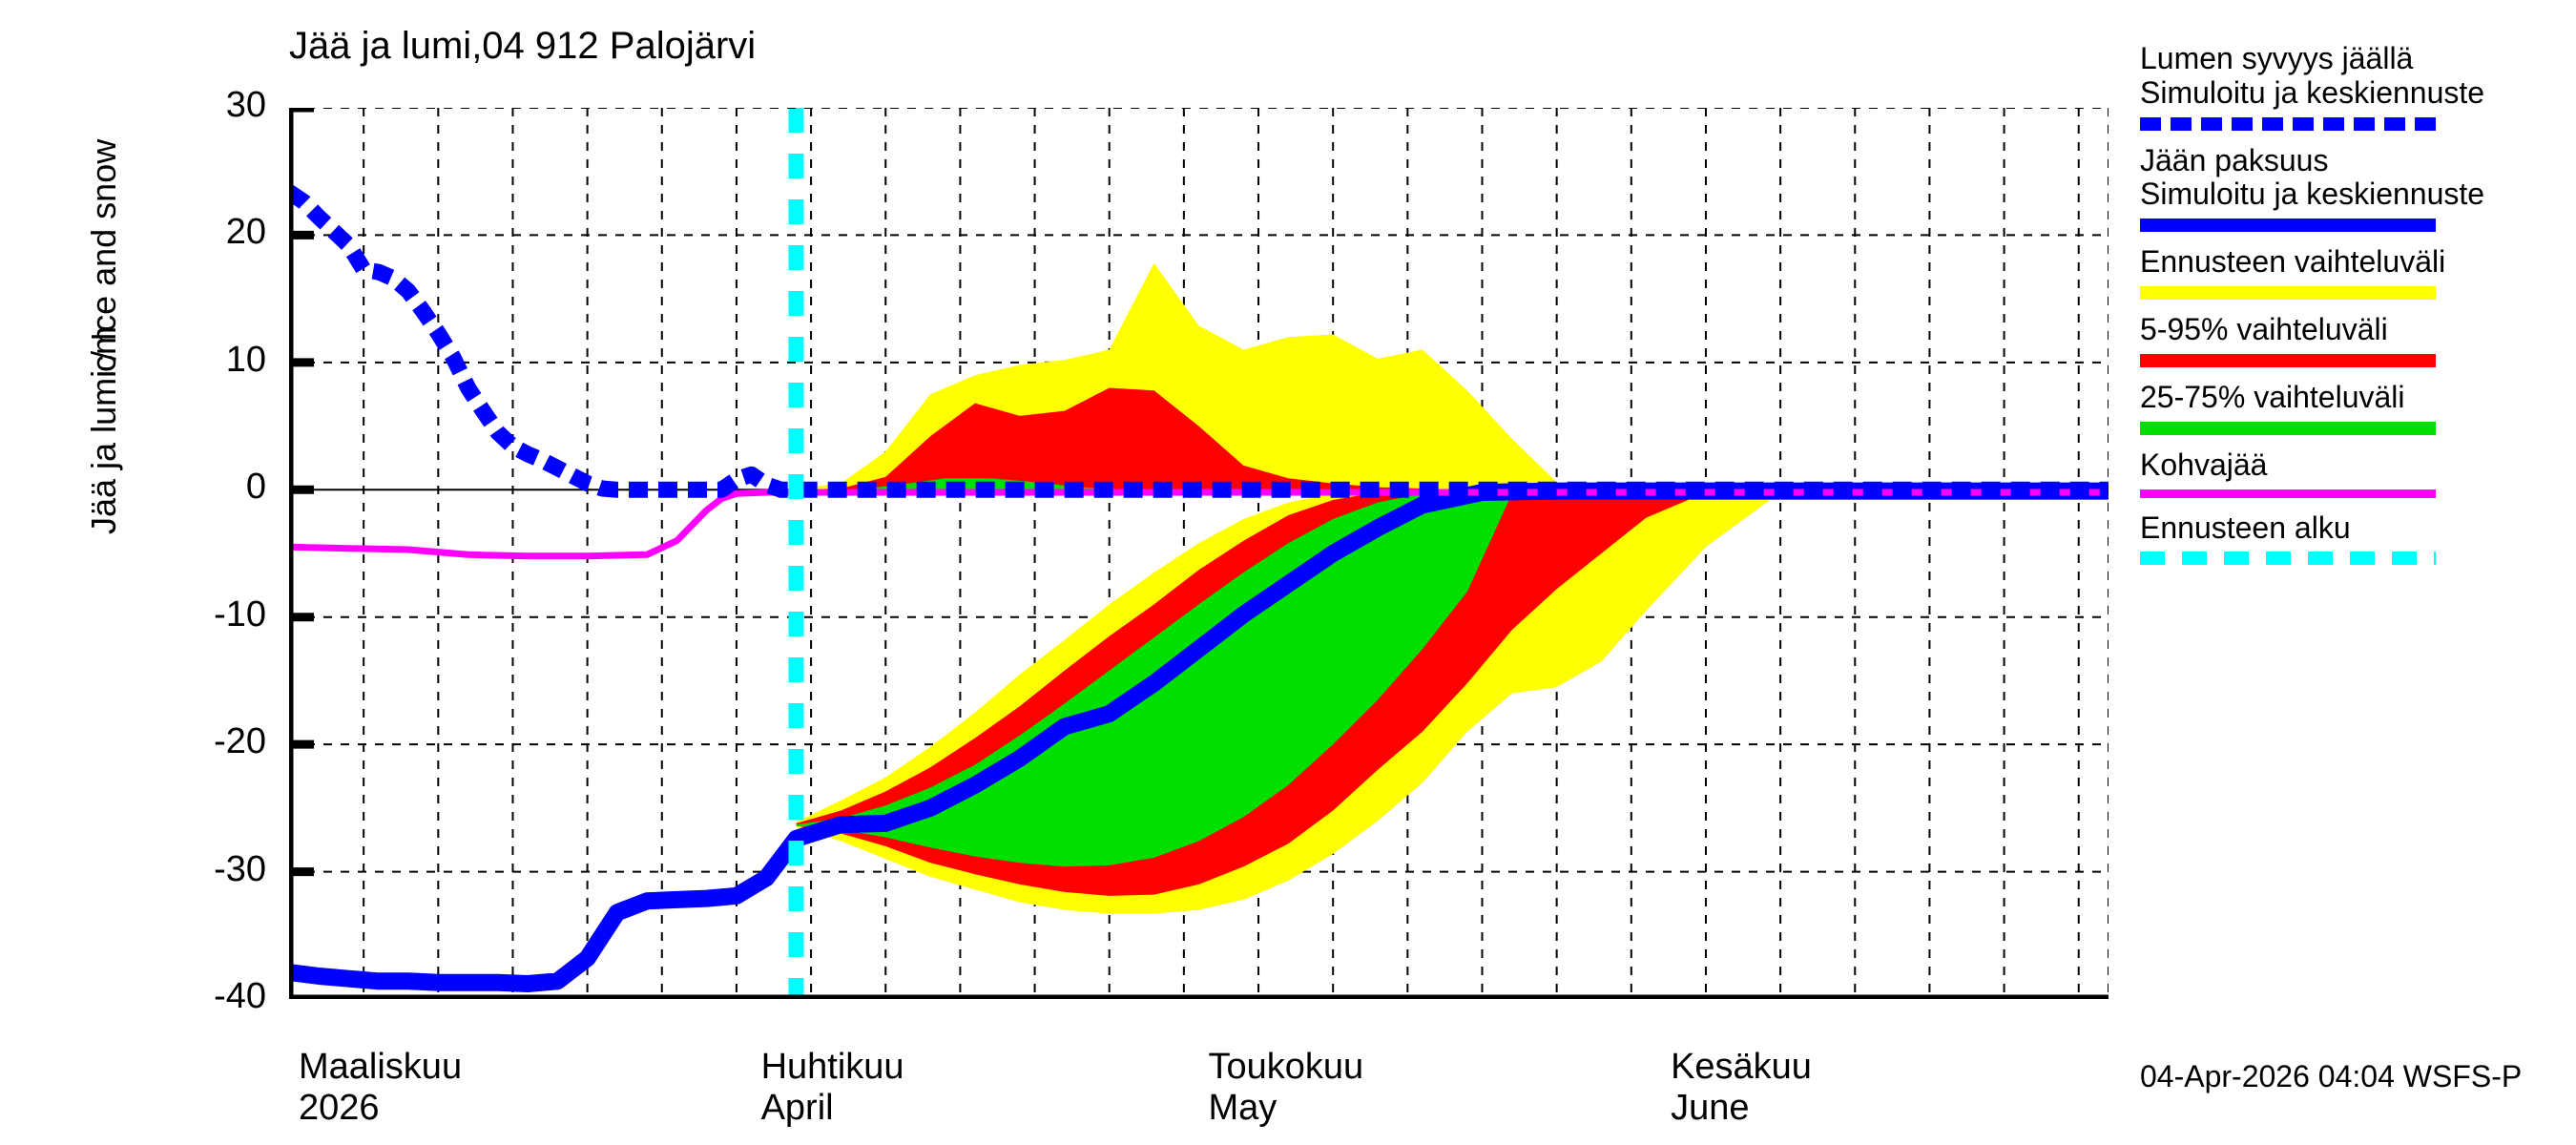 Image resolution: width=2576 pixels, height=1145 pixels. I want to click on y-axis-unit: cm, so click(103, 349).